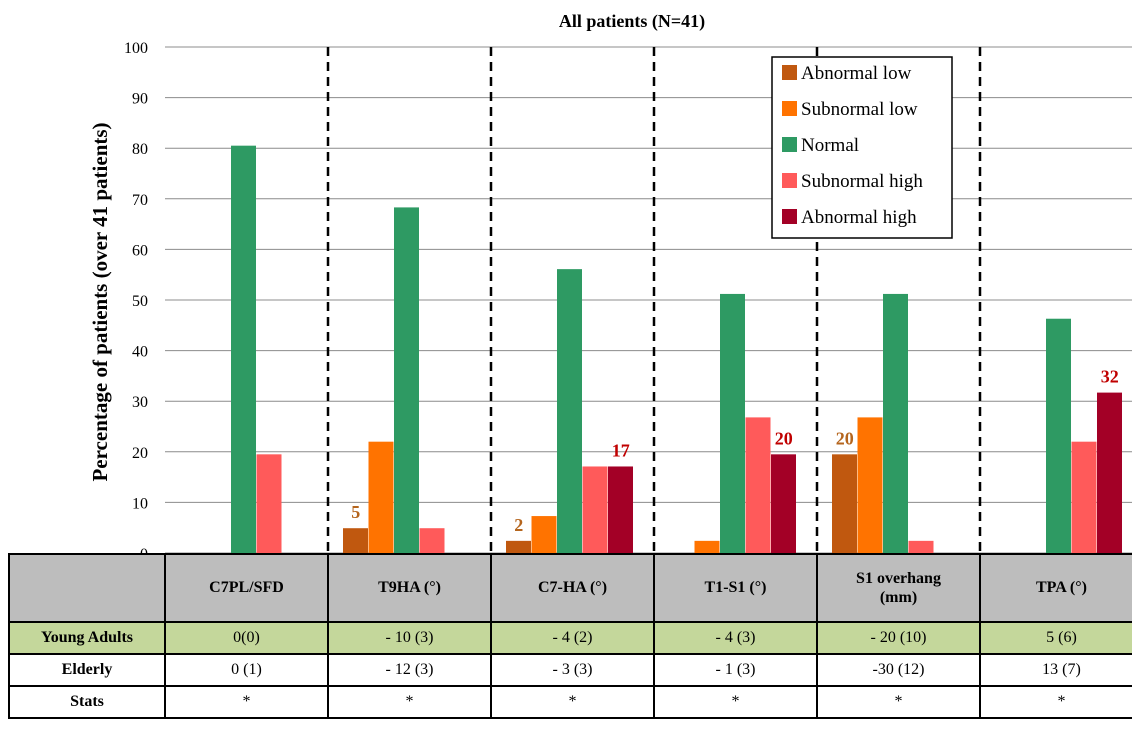  What do you see at coordinates (898, 588) in the screenshot?
I see `table-header-cell: S1 overhang (mm)` at bounding box center [898, 588].